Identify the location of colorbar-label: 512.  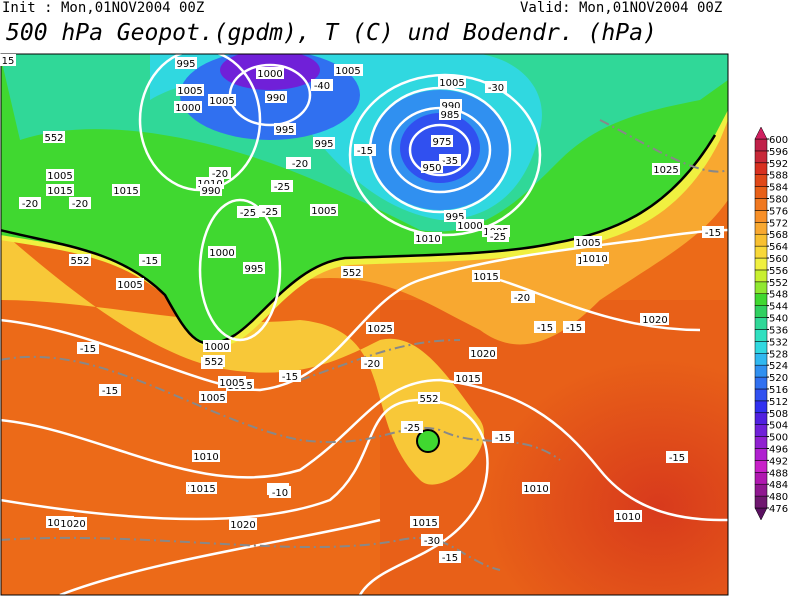
(778, 402).